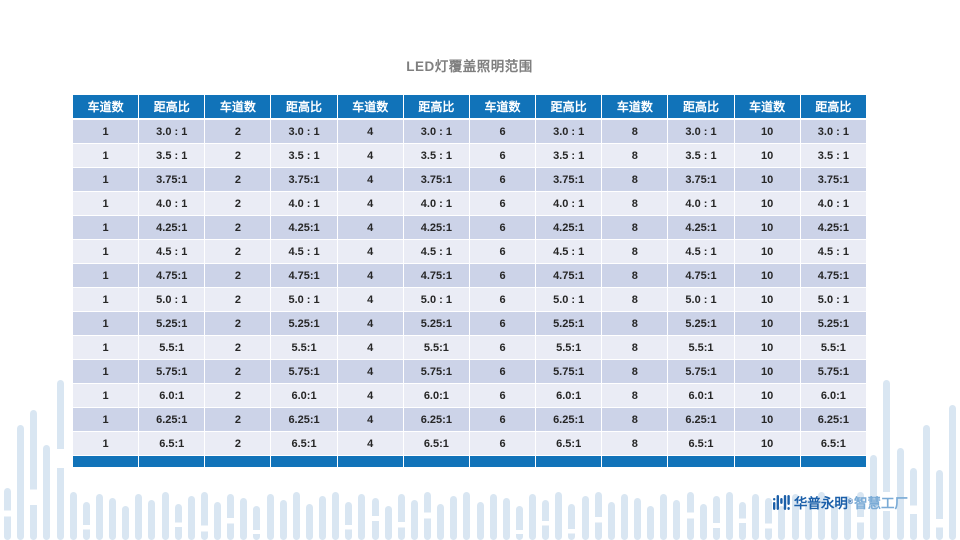  Describe the element at coordinates (469, 131) in the screenshot. I see `table-row: 1 3.0 : 1 2 3.0 : 1 4 3.0 : 1 6 3.0 : 1 8 3.0` at that location.